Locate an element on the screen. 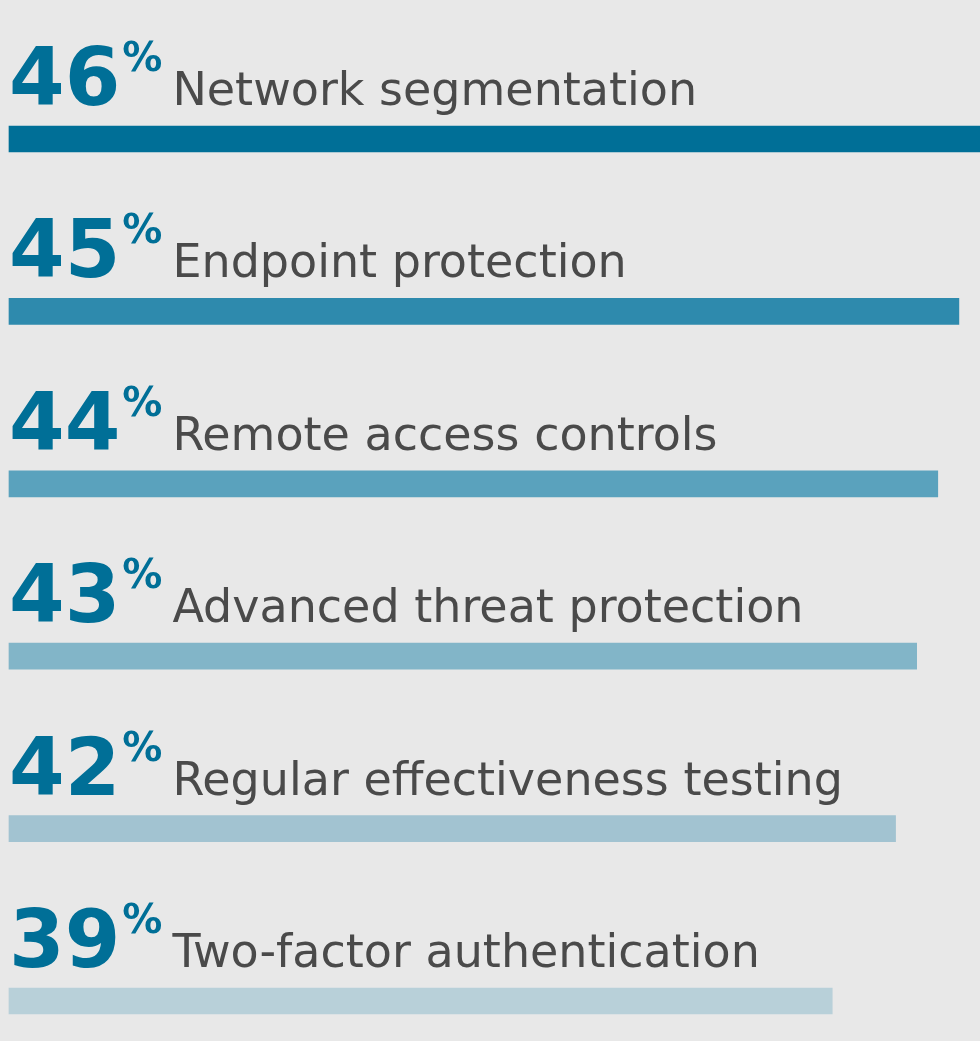 This screenshot has width=980, height=1041. data-label: 42% is located at coordinates (86, 767).